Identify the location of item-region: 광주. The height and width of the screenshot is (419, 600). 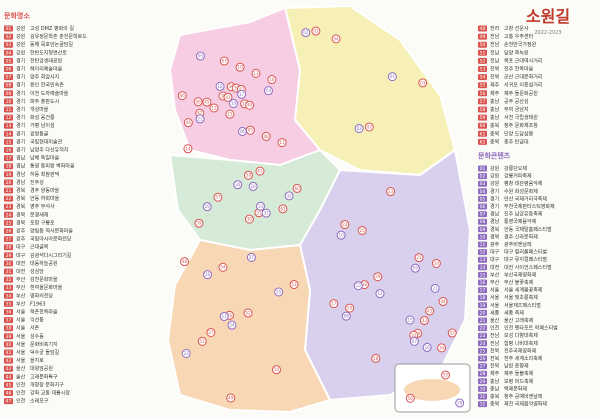
(495, 244).